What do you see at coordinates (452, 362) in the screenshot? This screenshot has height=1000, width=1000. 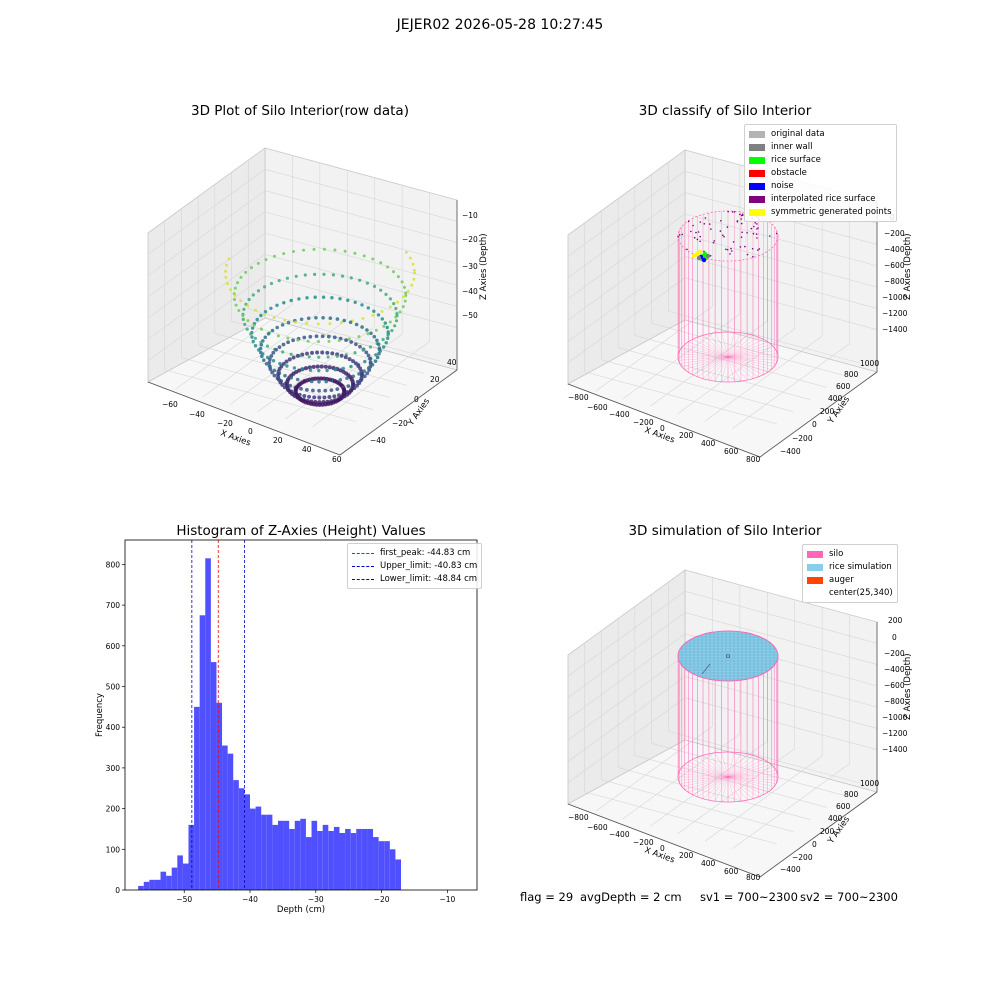 I see `p1-ytick: 40` at bounding box center [452, 362].